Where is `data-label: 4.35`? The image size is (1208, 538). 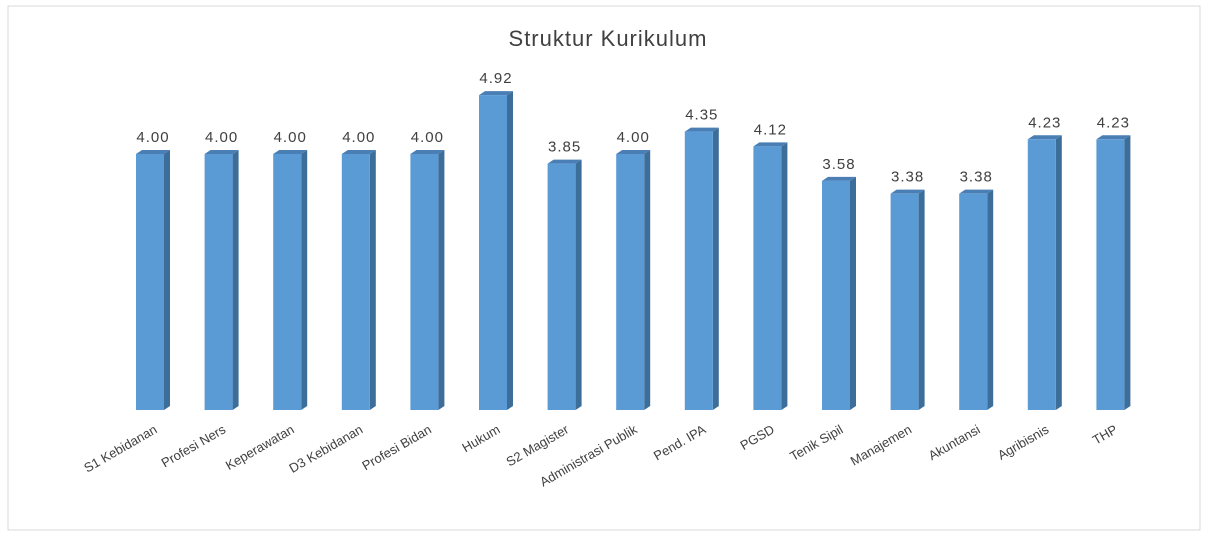
data-label: 4.35 is located at coordinates (701, 115).